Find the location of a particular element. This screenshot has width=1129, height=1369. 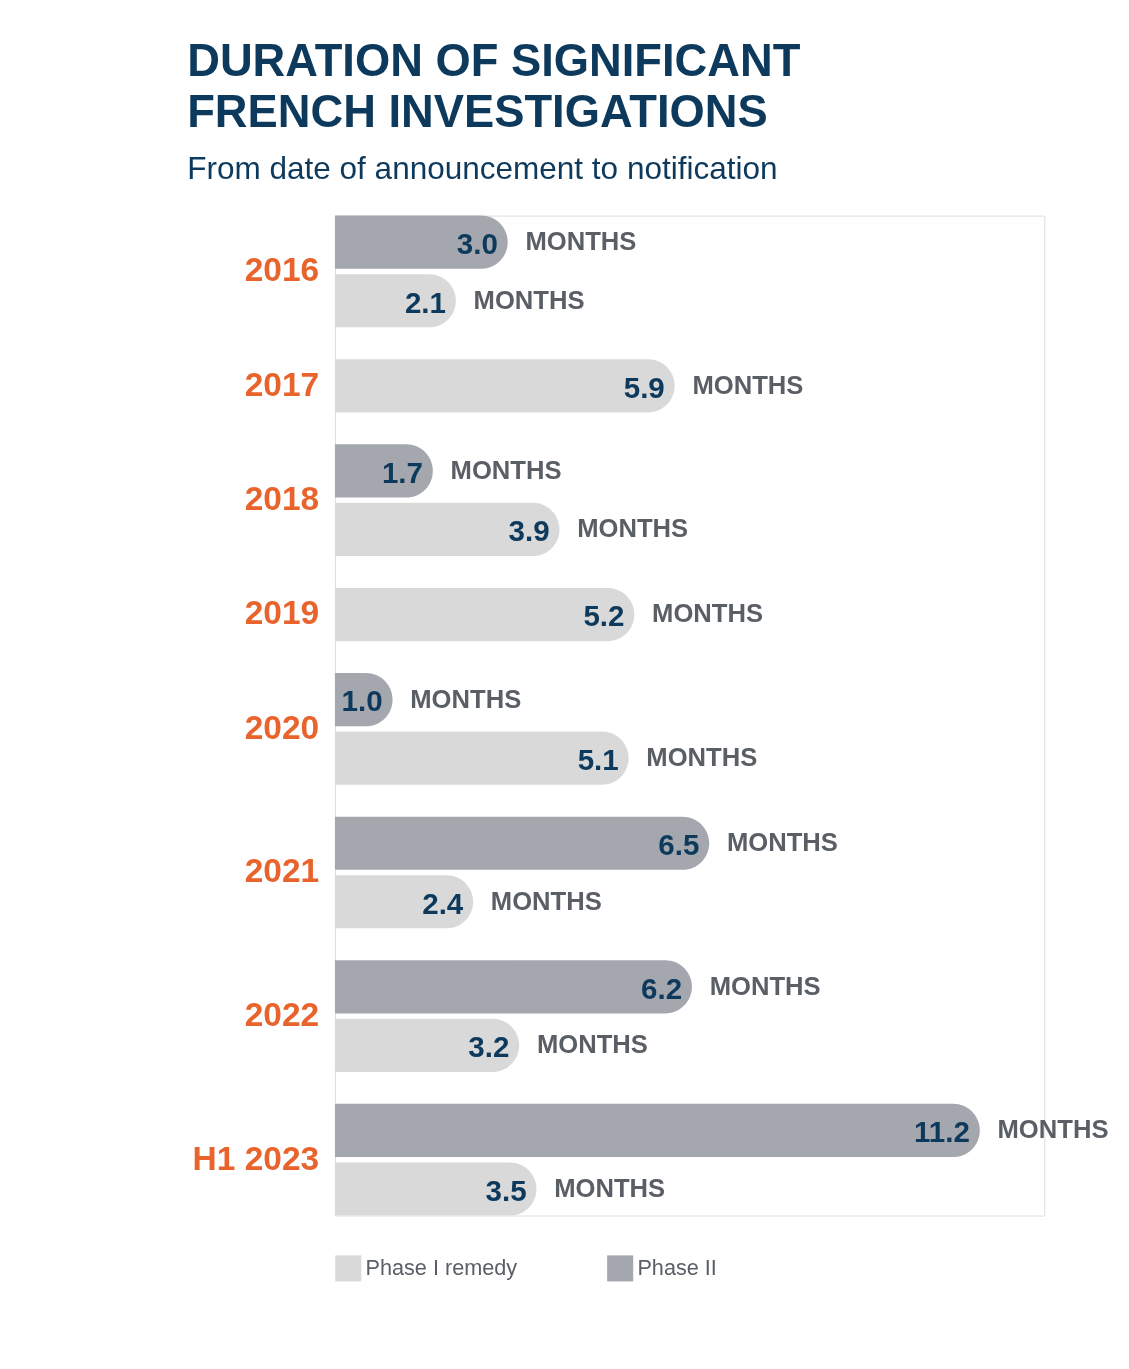

y-tick-label: 2019 is located at coordinates (282, 613).